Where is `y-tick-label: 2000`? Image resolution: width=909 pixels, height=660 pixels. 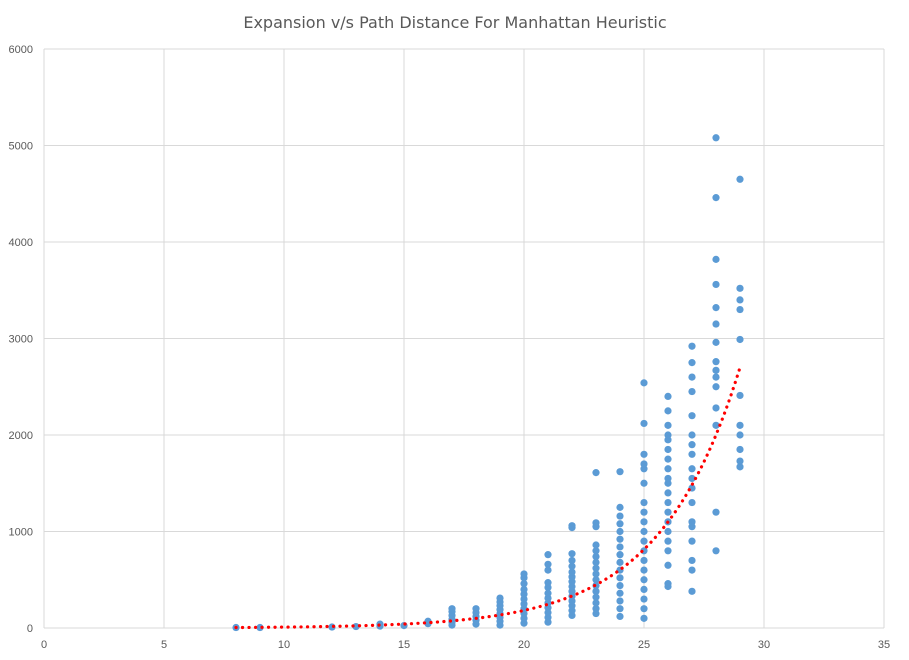
y-tick-label: 2000 is located at coordinates (21, 436).